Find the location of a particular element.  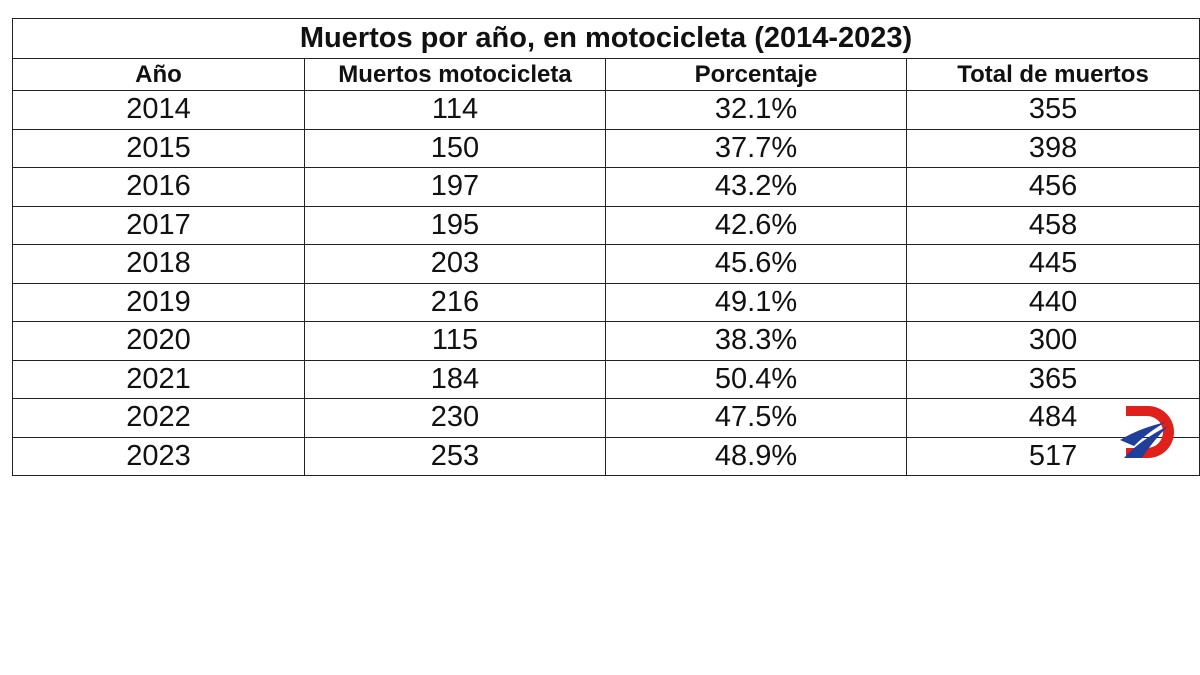

table-cell: 365 is located at coordinates (1052, 379).